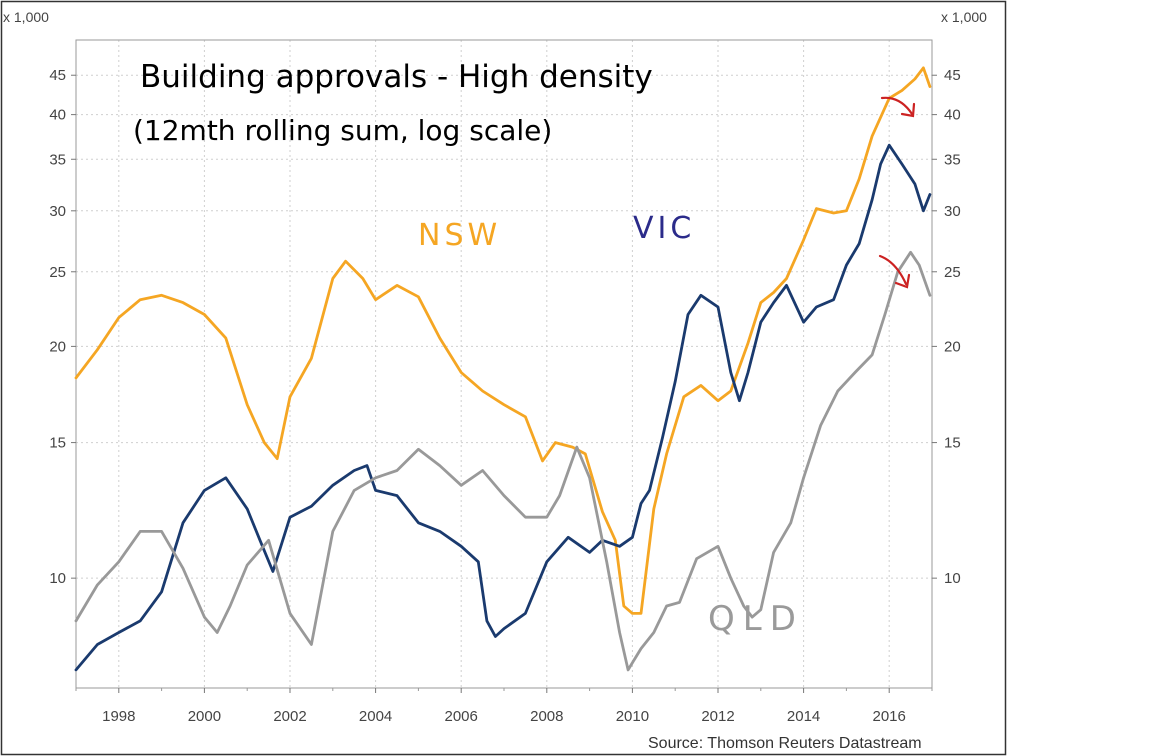 This screenshot has width=1152, height=756. What do you see at coordinates (342, 130) in the screenshot?
I see `title-line-2: (12mth rolling sum, log scale)` at bounding box center [342, 130].